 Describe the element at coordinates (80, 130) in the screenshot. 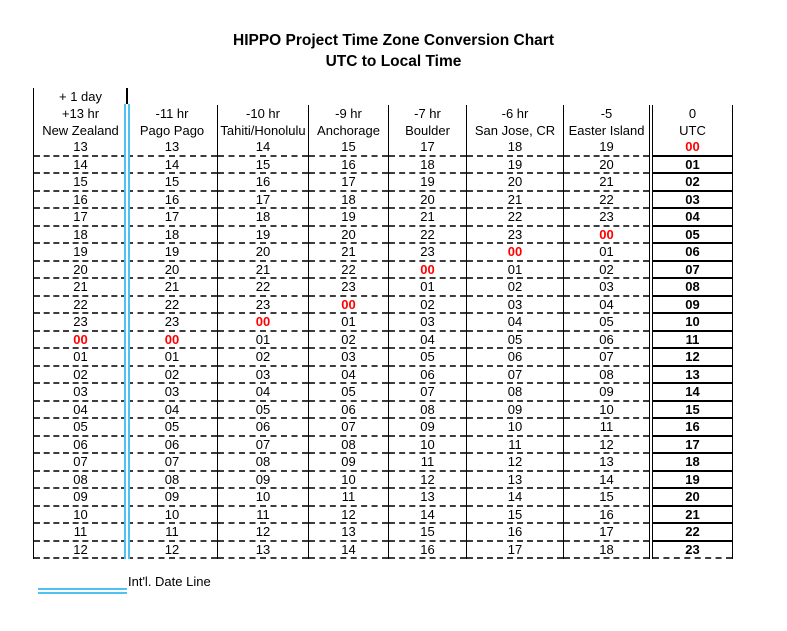

I see `column-city-label: New Zealand` at that location.